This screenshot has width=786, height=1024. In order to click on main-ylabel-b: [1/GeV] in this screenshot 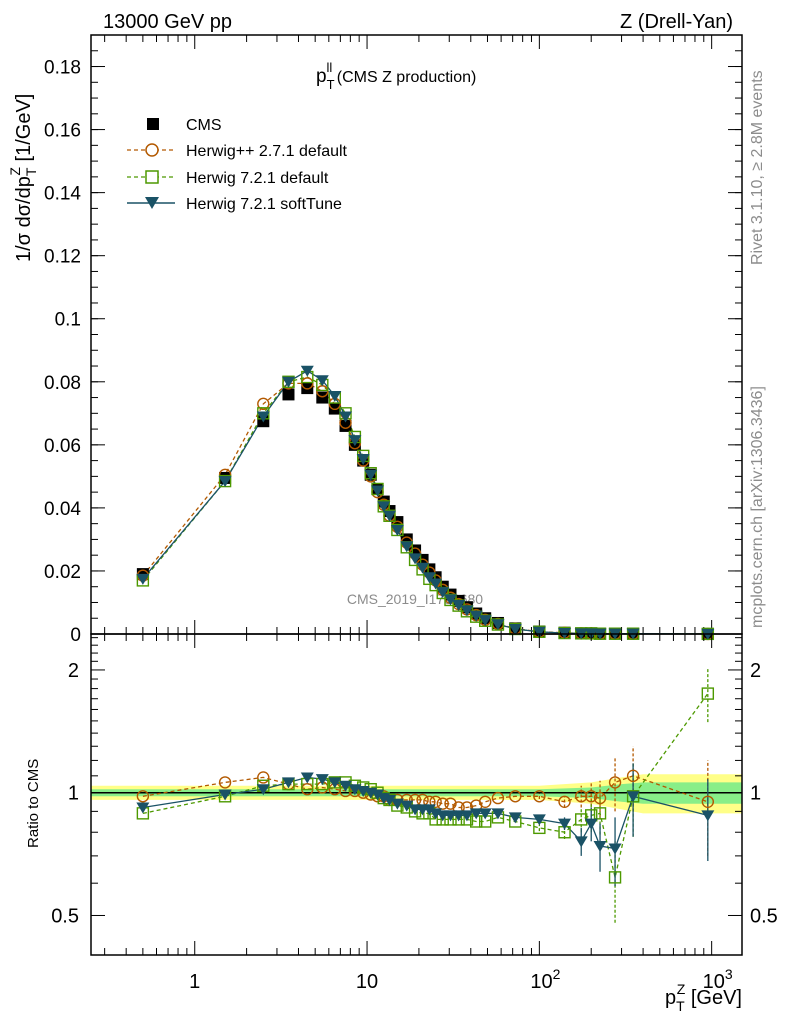, I will do `click(24, 130)`.